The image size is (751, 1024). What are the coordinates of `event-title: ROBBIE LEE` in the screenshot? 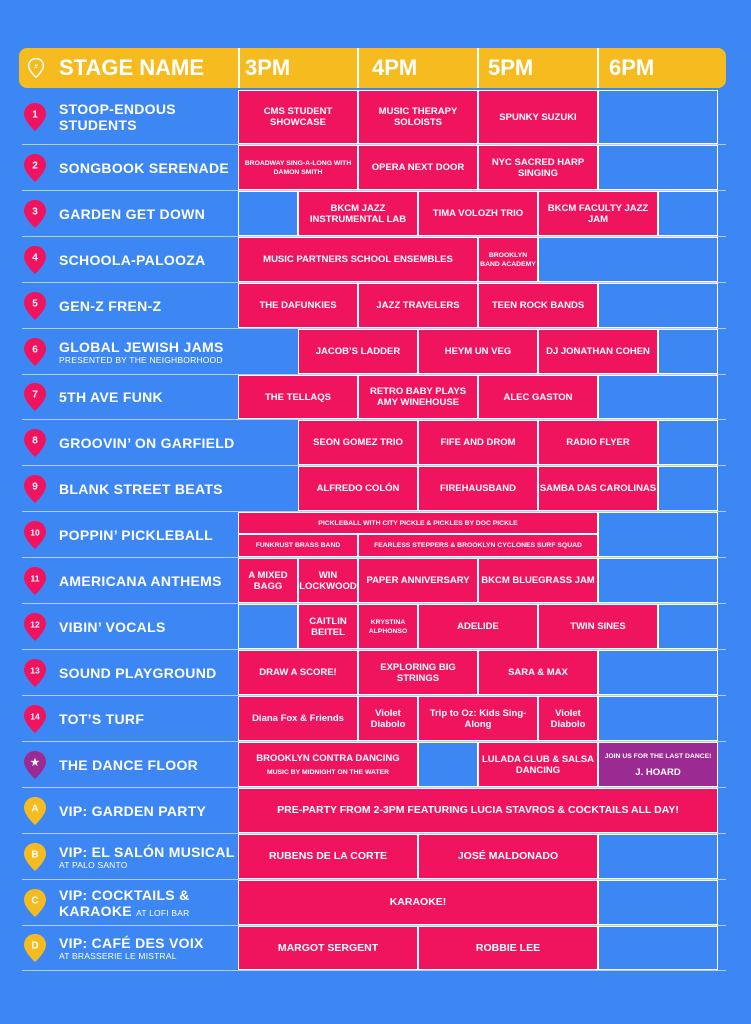 It's located at (508, 947).